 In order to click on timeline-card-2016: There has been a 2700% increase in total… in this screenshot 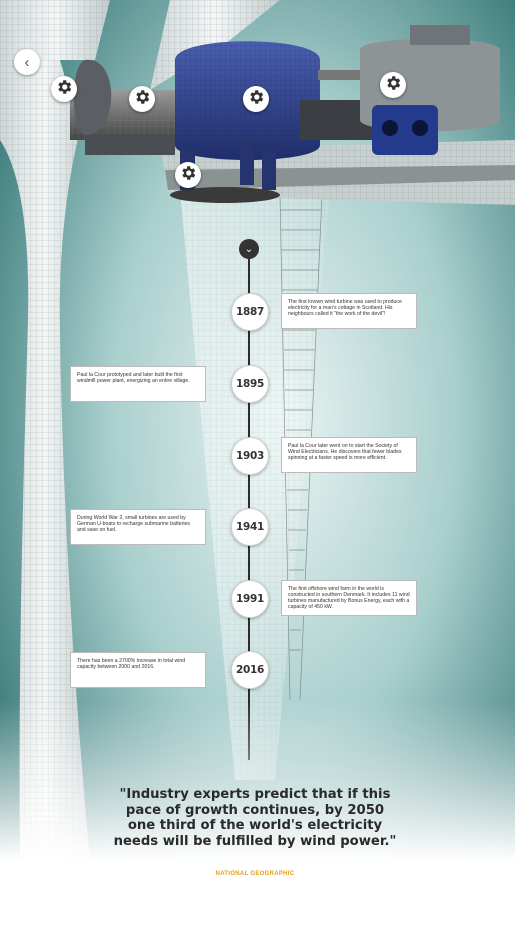, I will do `click(138, 670)`.